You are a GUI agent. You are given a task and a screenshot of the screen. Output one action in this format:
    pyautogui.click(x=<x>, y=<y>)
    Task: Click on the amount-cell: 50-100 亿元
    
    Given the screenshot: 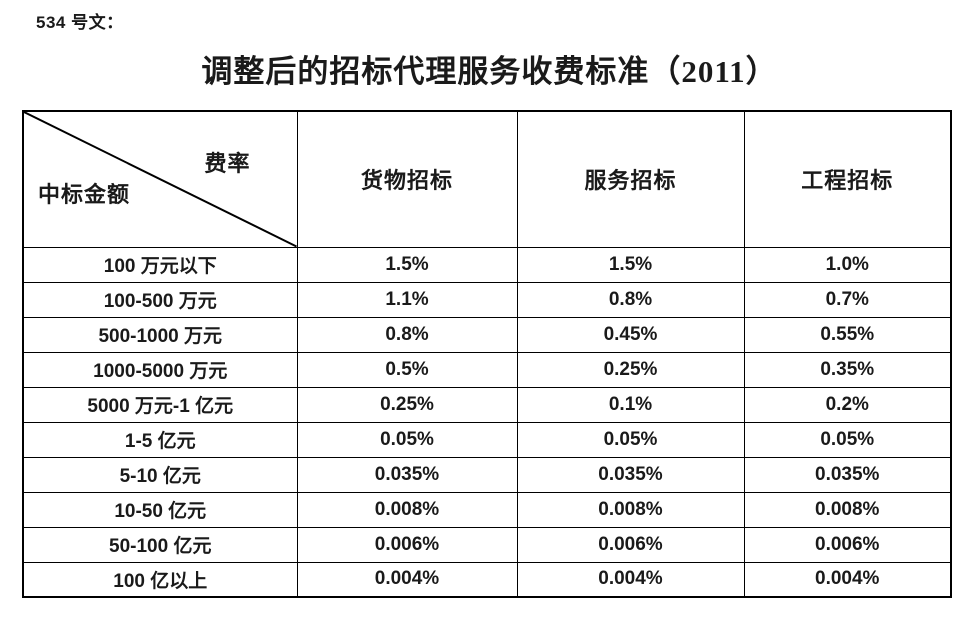 What is the action you would take?
    pyautogui.click(x=160, y=544)
    